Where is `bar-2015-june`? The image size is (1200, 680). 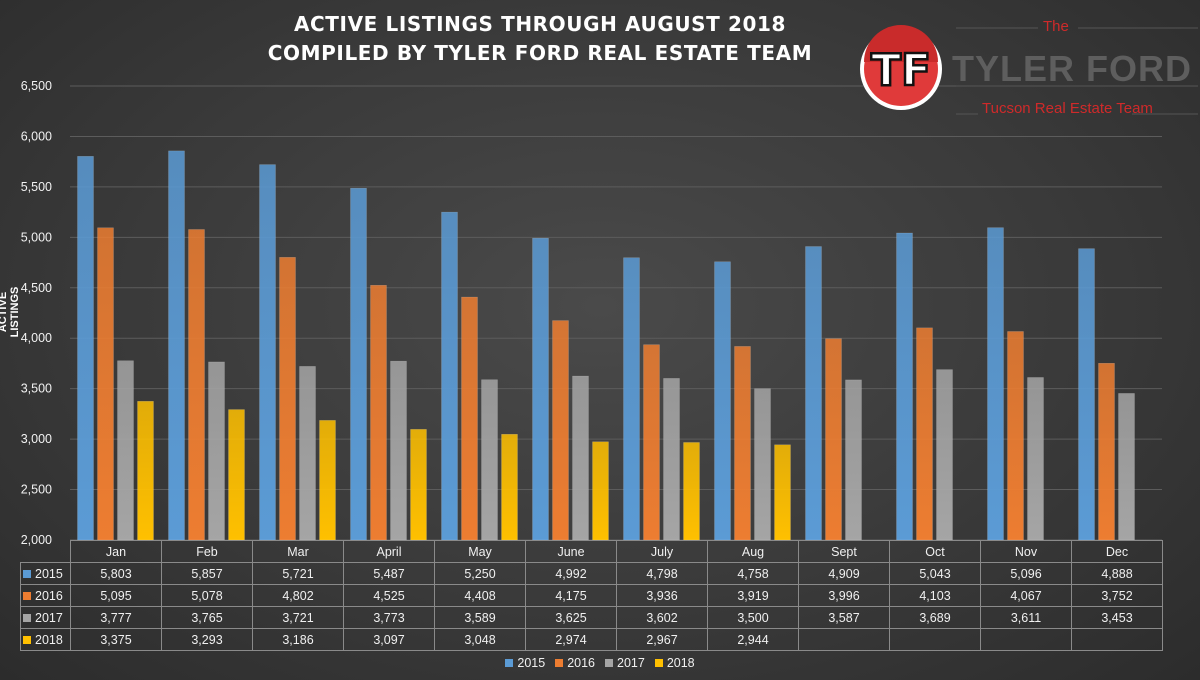
bar-2015-june is located at coordinates (540, 389).